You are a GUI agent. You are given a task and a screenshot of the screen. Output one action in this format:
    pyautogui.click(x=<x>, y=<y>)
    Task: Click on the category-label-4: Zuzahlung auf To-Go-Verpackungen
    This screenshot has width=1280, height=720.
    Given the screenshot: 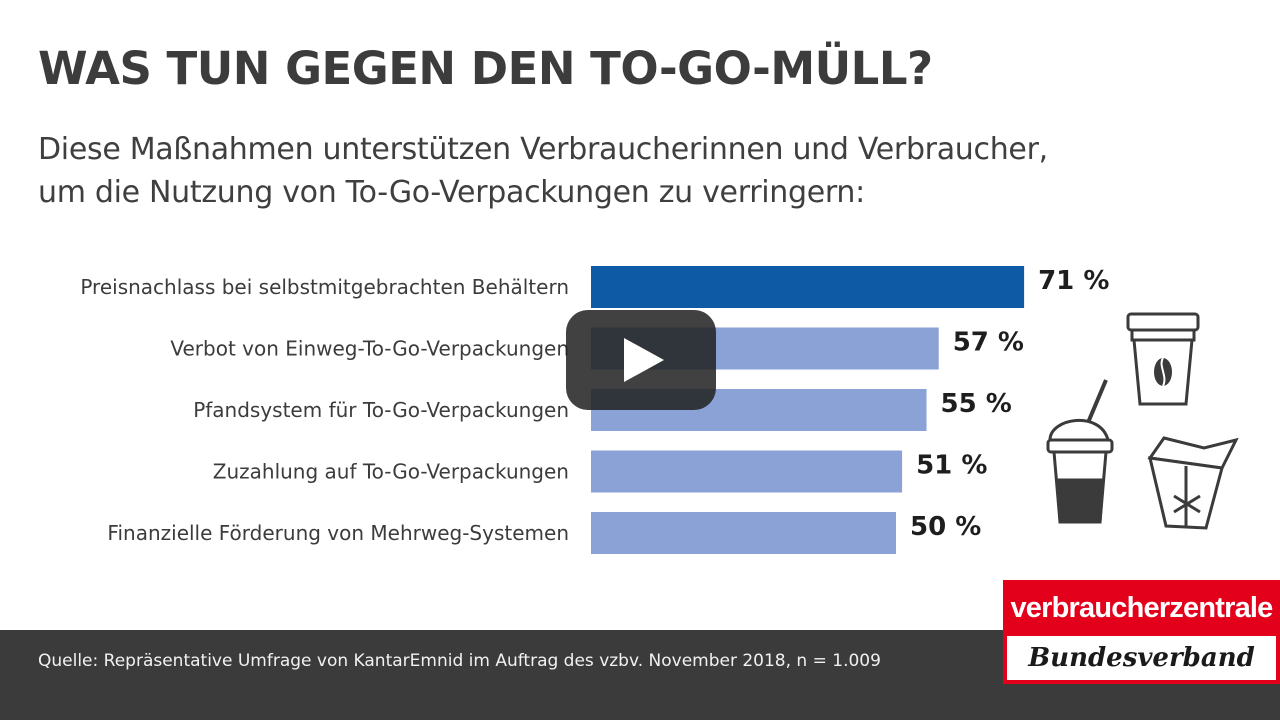 What is the action you would take?
    pyautogui.click(x=391, y=472)
    